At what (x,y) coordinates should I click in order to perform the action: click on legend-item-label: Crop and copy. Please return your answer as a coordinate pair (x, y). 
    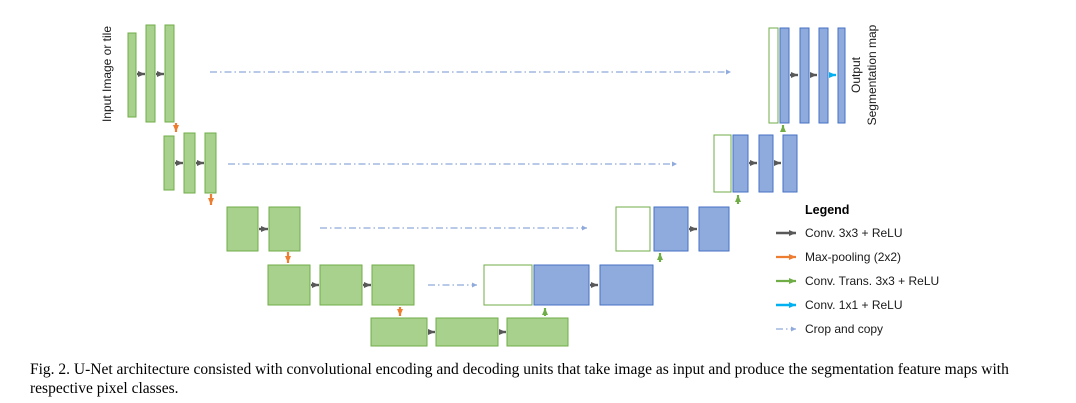
    Looking at the image, I should click on (844, 329).